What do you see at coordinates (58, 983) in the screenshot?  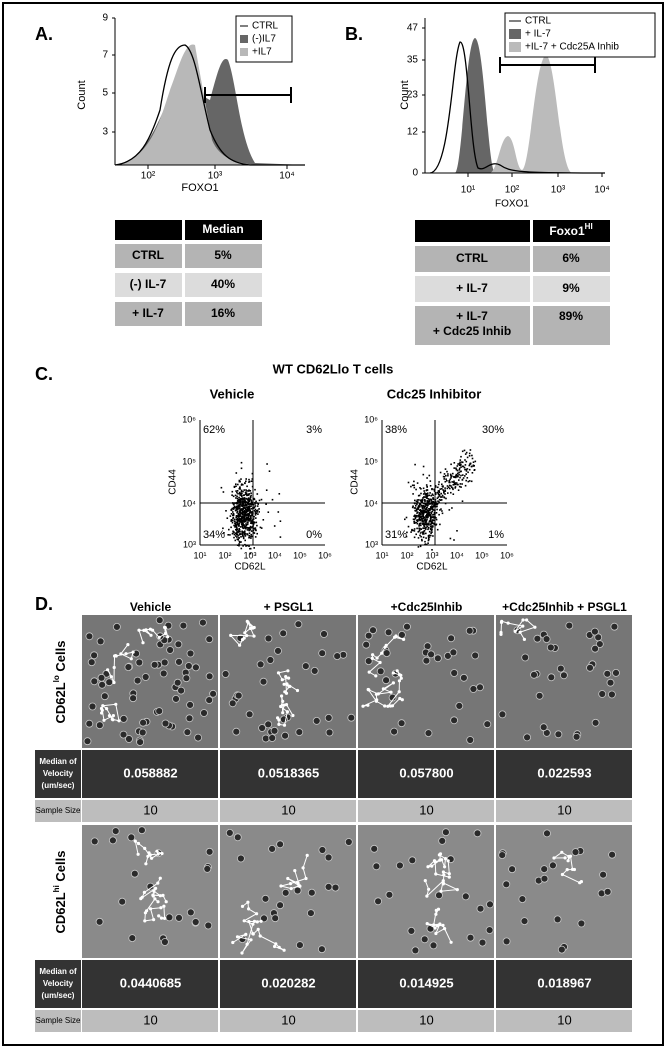 I see `velocity-label: Velocity` at bounding box center [58, 983].